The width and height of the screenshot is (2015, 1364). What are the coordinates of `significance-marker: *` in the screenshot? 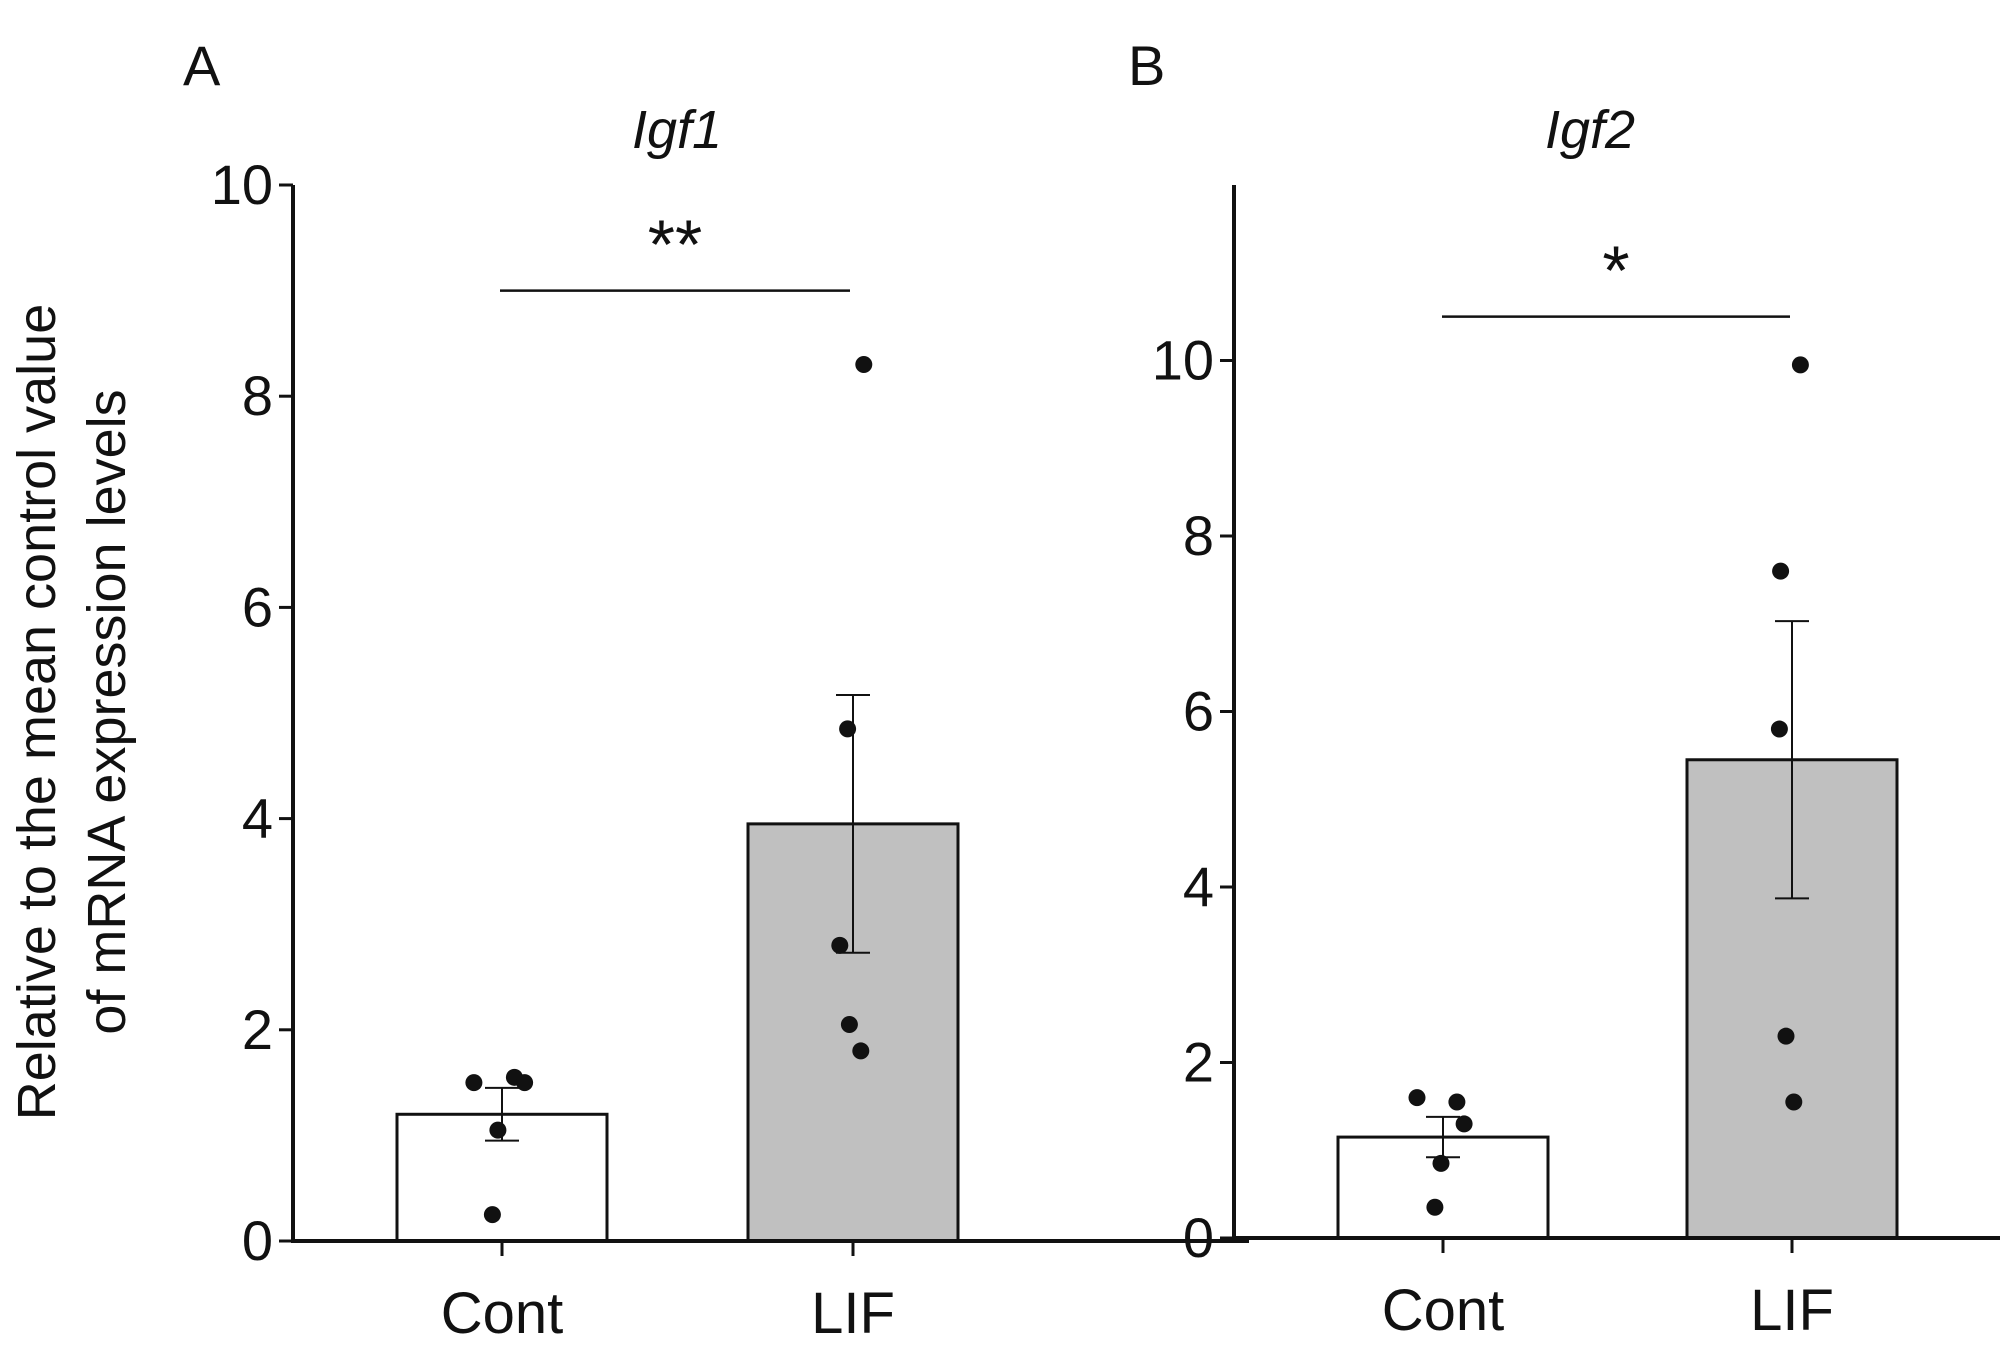 It's located at (1615, 271).